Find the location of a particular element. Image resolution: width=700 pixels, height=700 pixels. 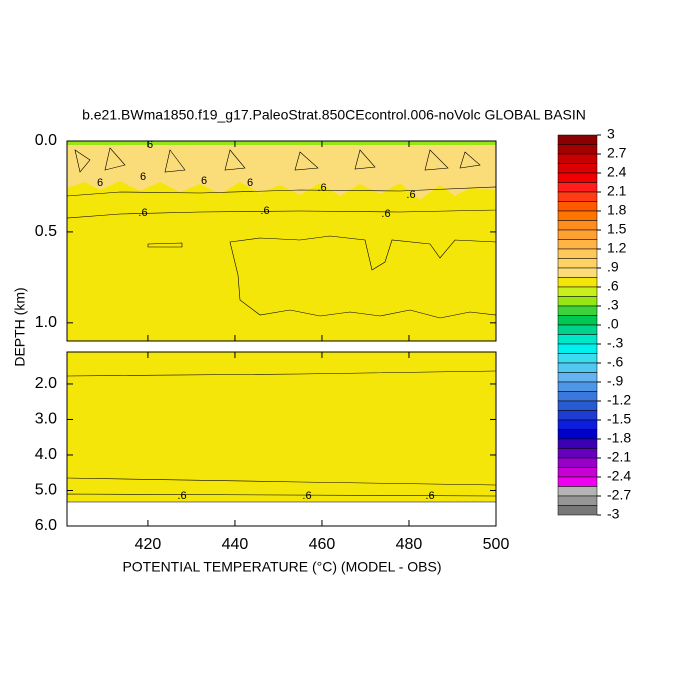

bottom-field is located at coordinates (281, 427).